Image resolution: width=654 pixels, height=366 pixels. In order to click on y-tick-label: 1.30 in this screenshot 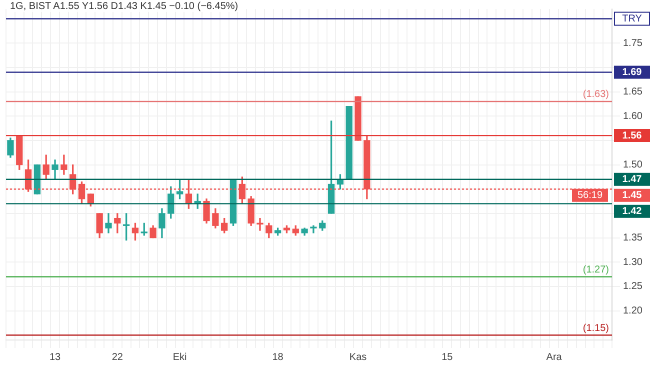, I will do `click(633, 262)`.